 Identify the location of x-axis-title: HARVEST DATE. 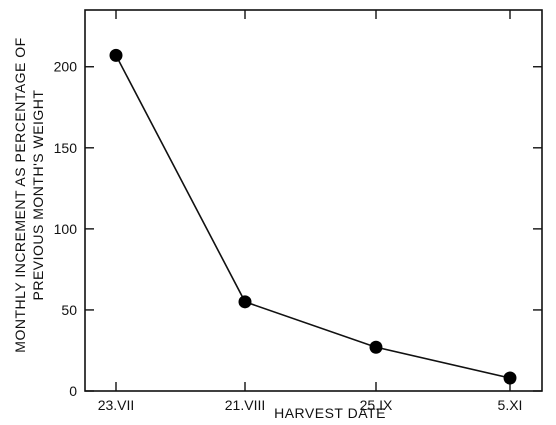
(330, 413).